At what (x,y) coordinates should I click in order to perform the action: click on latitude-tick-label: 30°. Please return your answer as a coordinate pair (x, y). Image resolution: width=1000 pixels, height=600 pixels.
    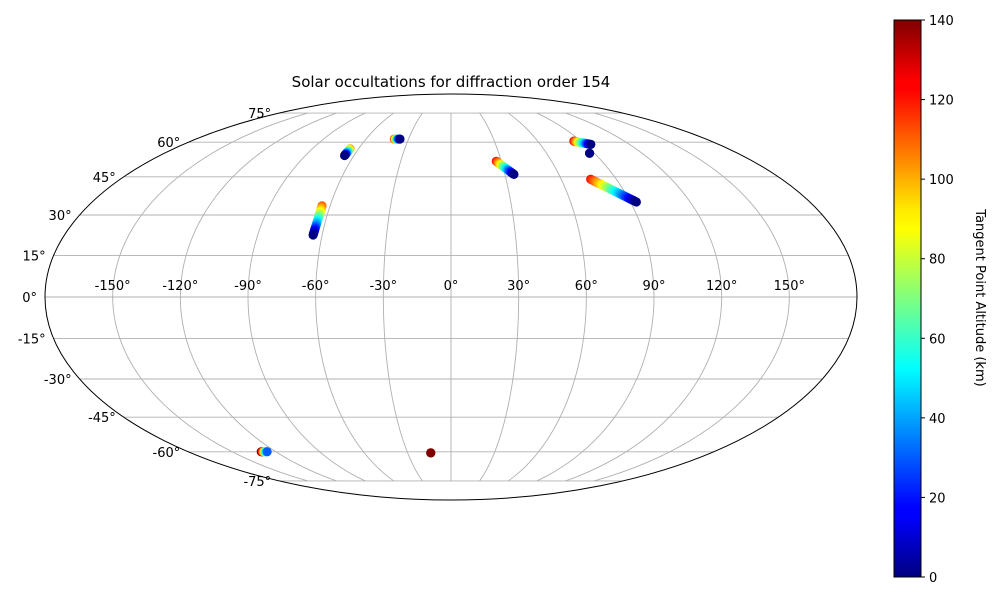
    Looking at the image, I should click on (60, 216).